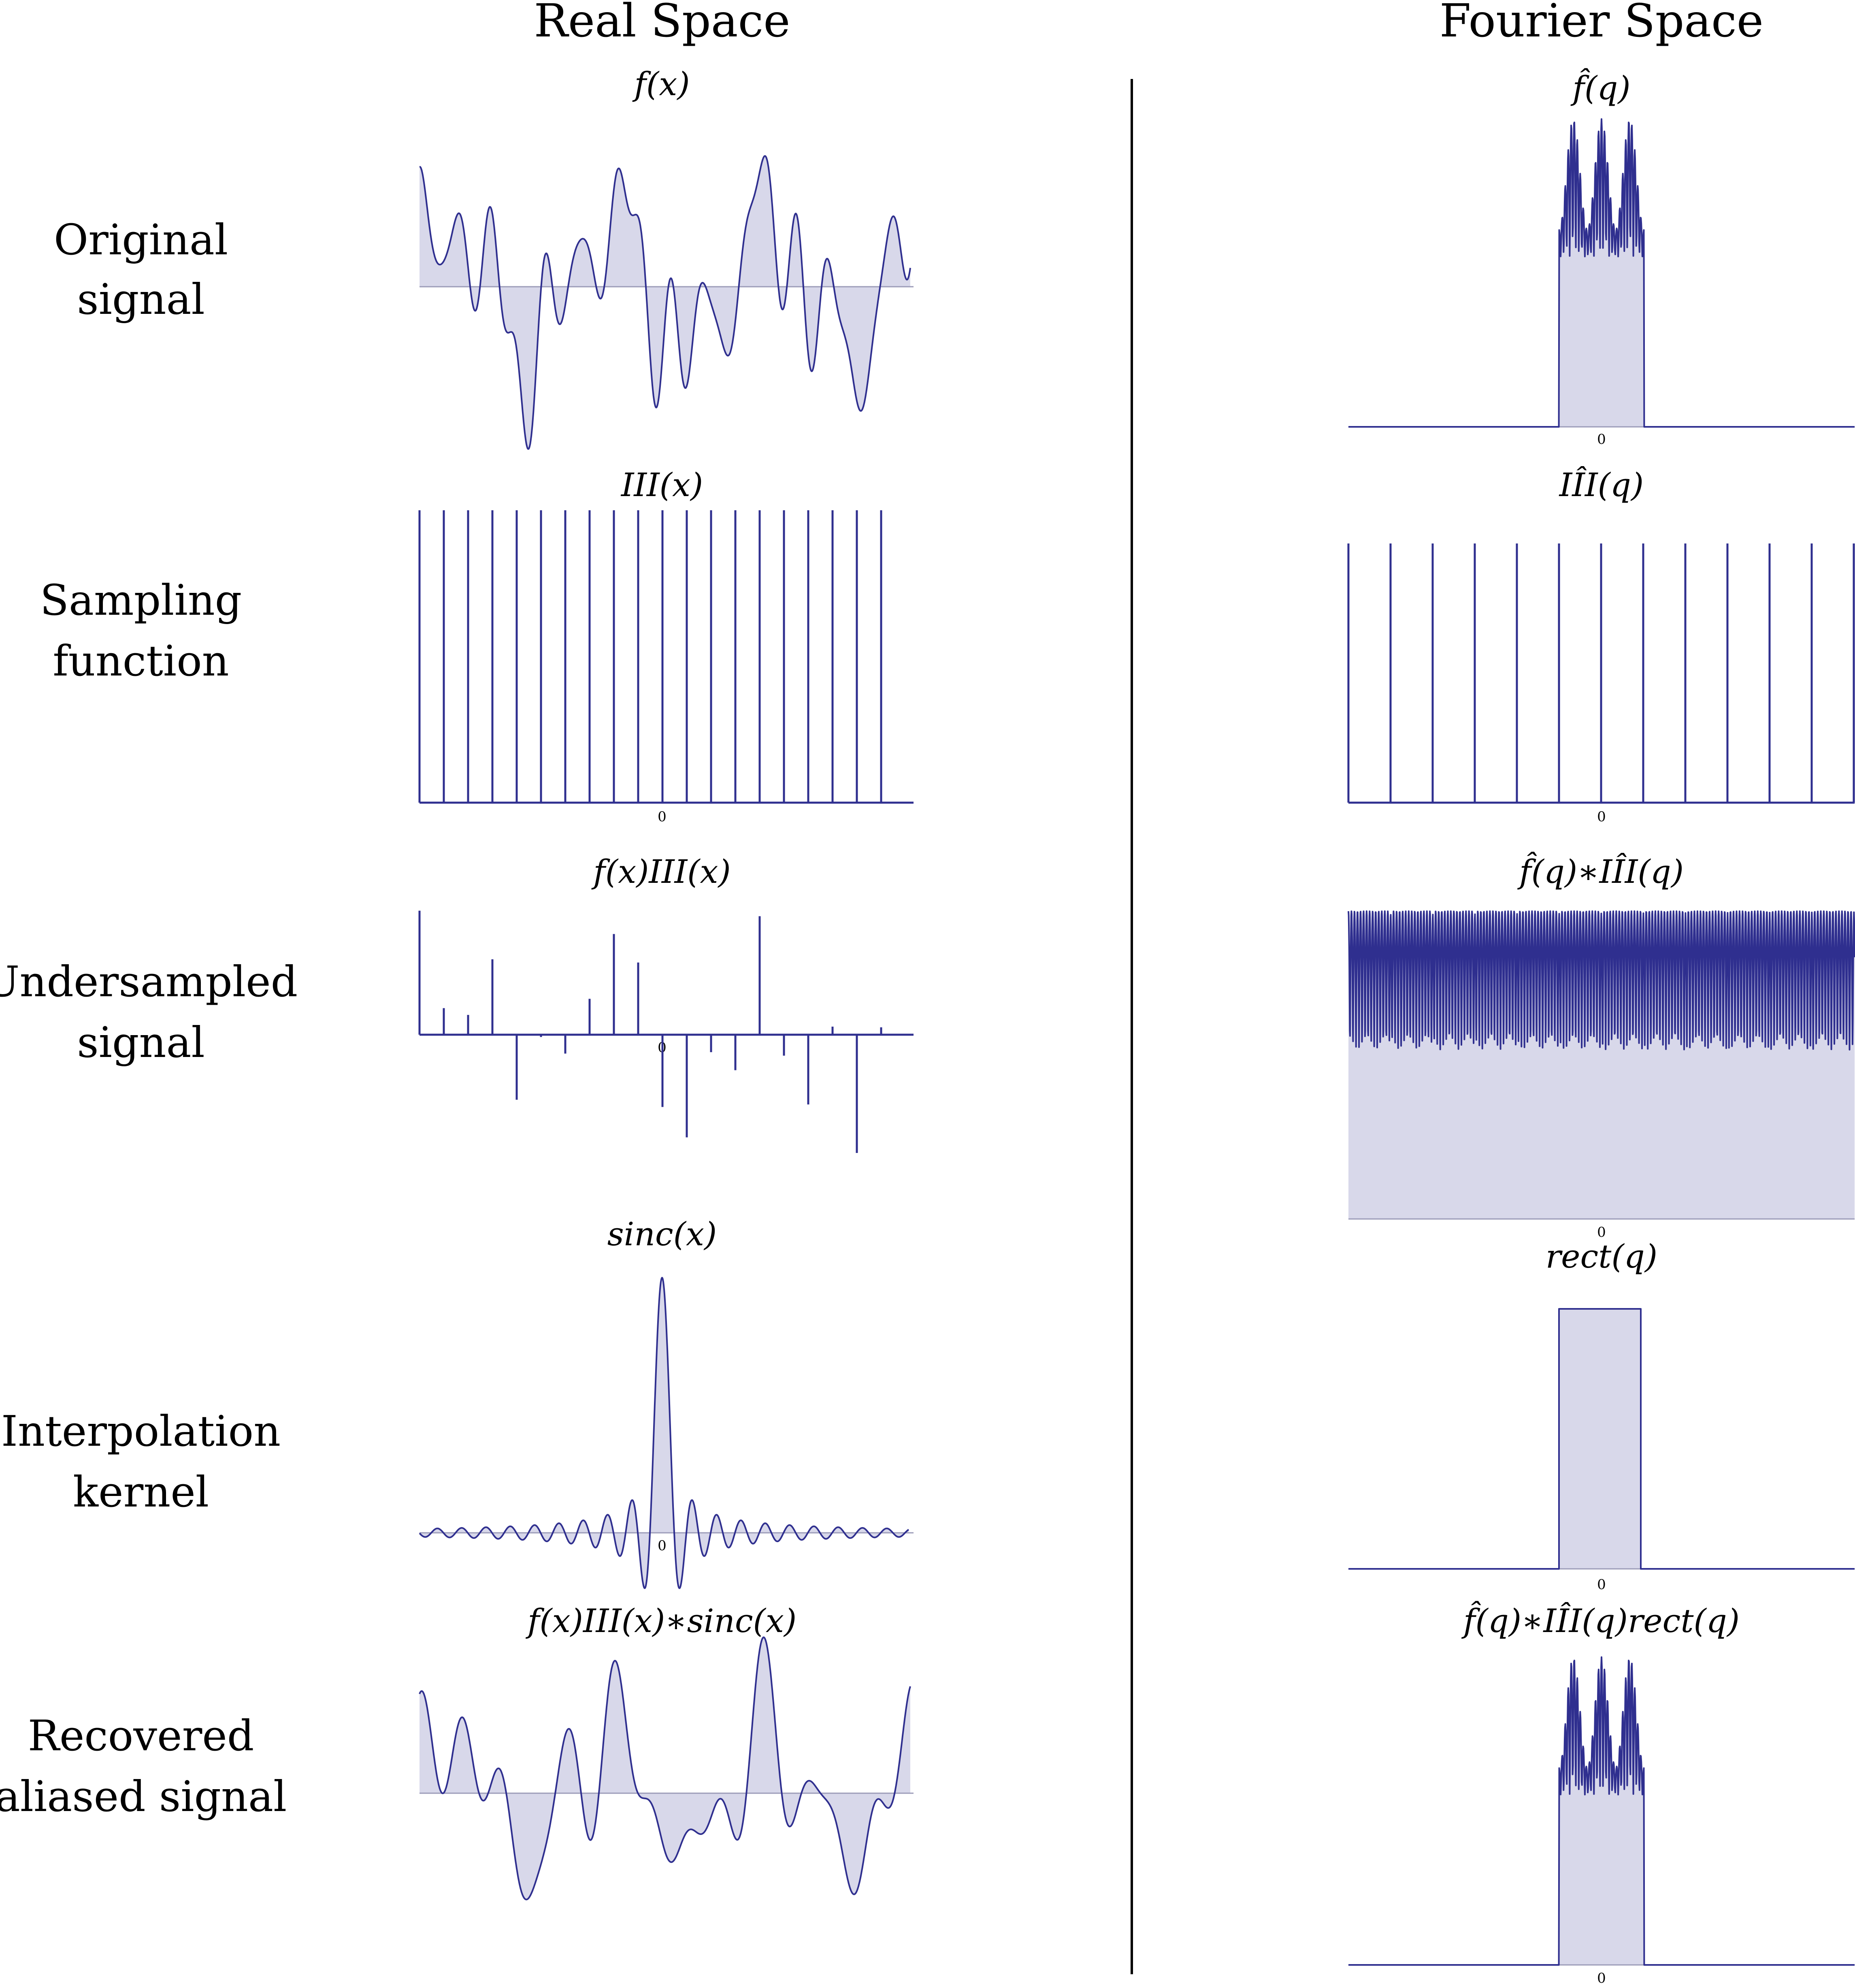 The height and width of the screenshot is (1988, 1855). I want to click on fourier-title-1: IÎI(q), so click(1601, 485).